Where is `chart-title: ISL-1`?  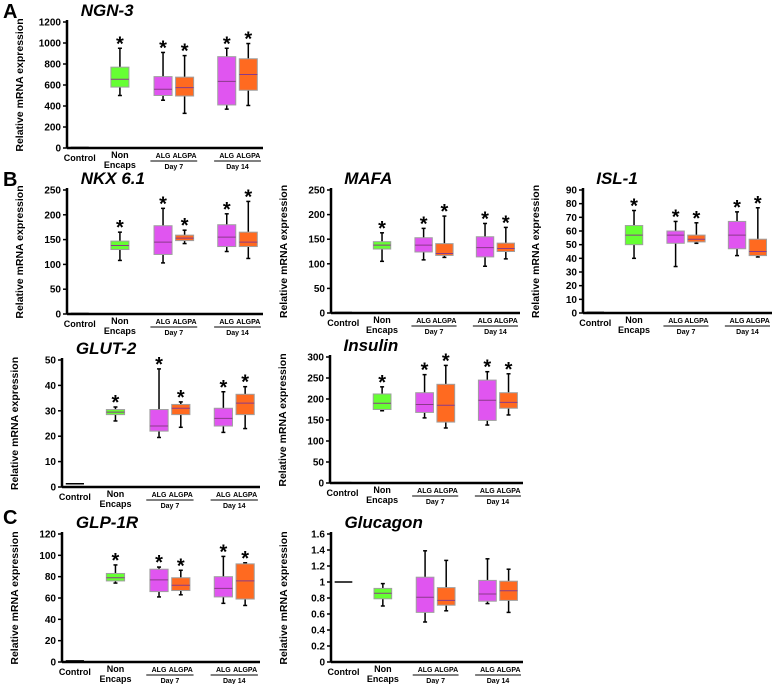 chart-title: ISL-1 is located at coordinates (617, 178).